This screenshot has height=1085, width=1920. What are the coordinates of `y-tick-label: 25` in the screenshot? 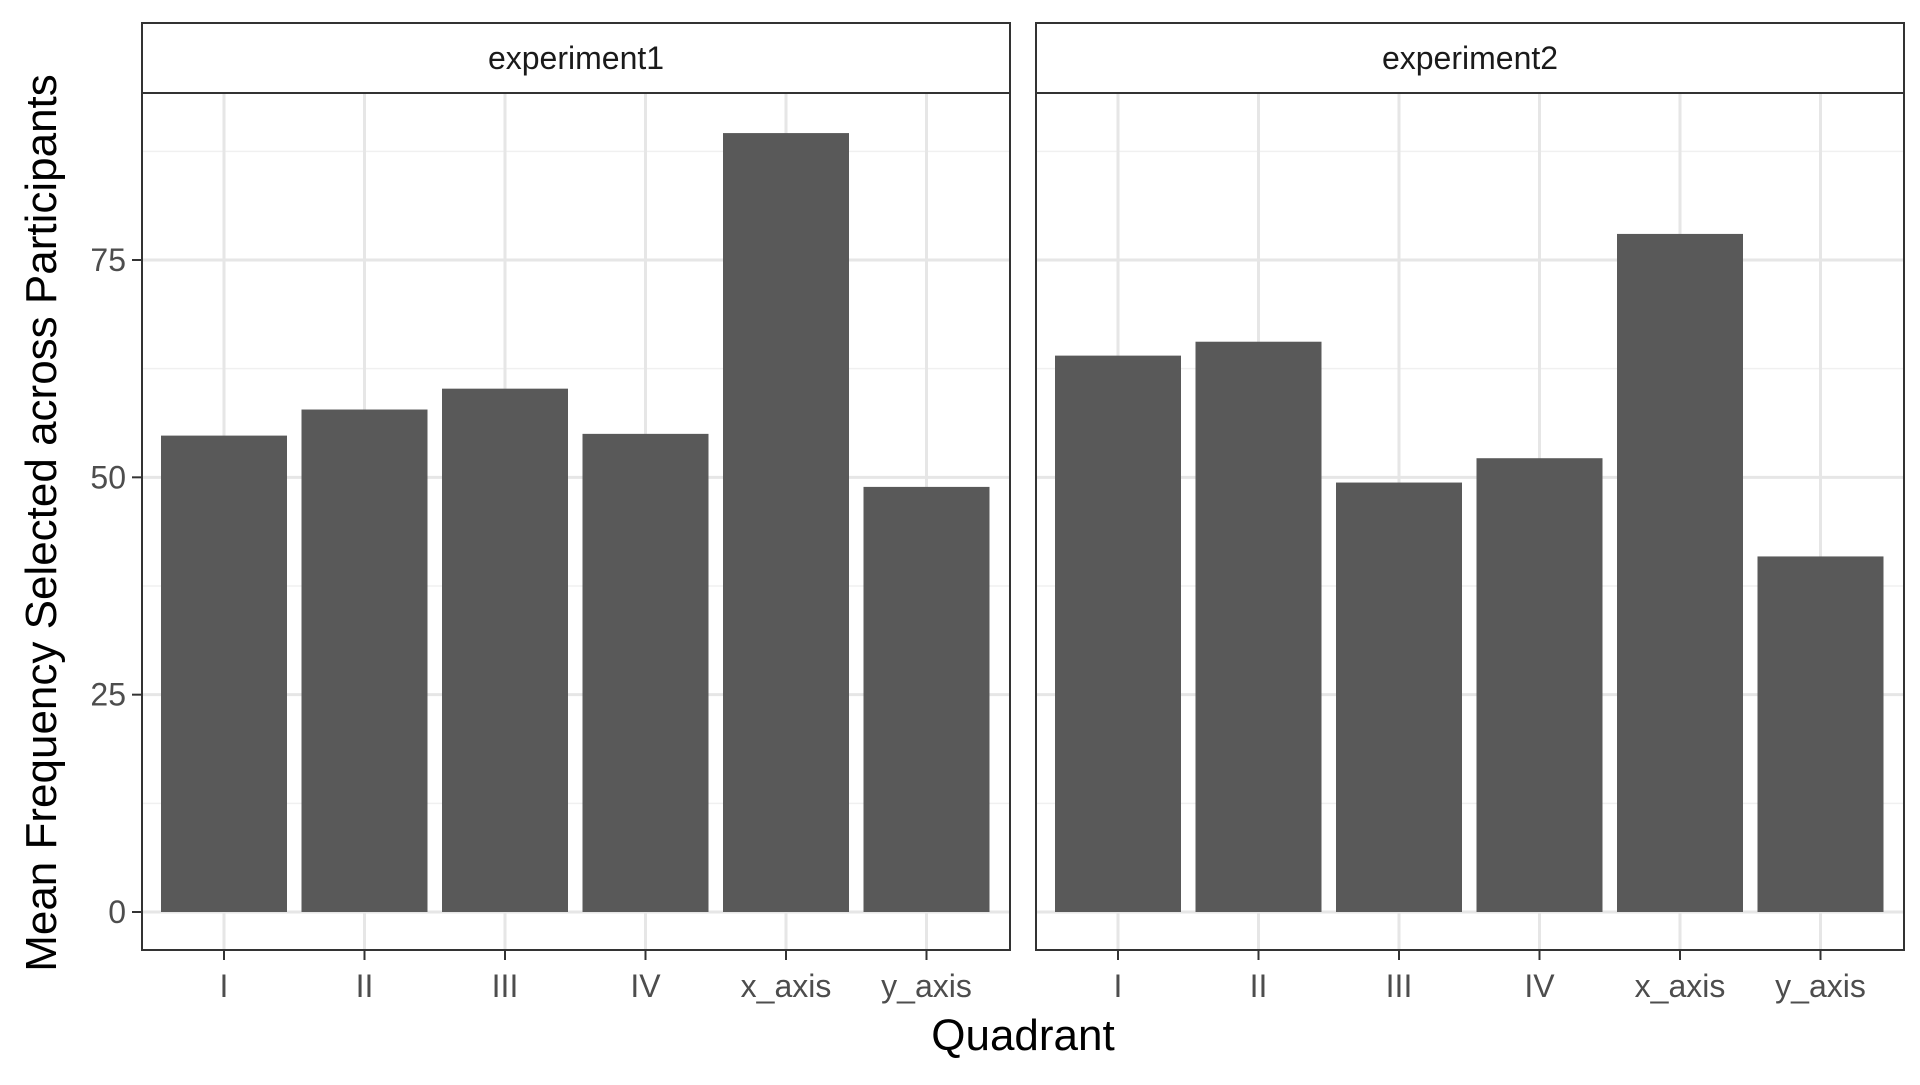 It's located at (108, 695).